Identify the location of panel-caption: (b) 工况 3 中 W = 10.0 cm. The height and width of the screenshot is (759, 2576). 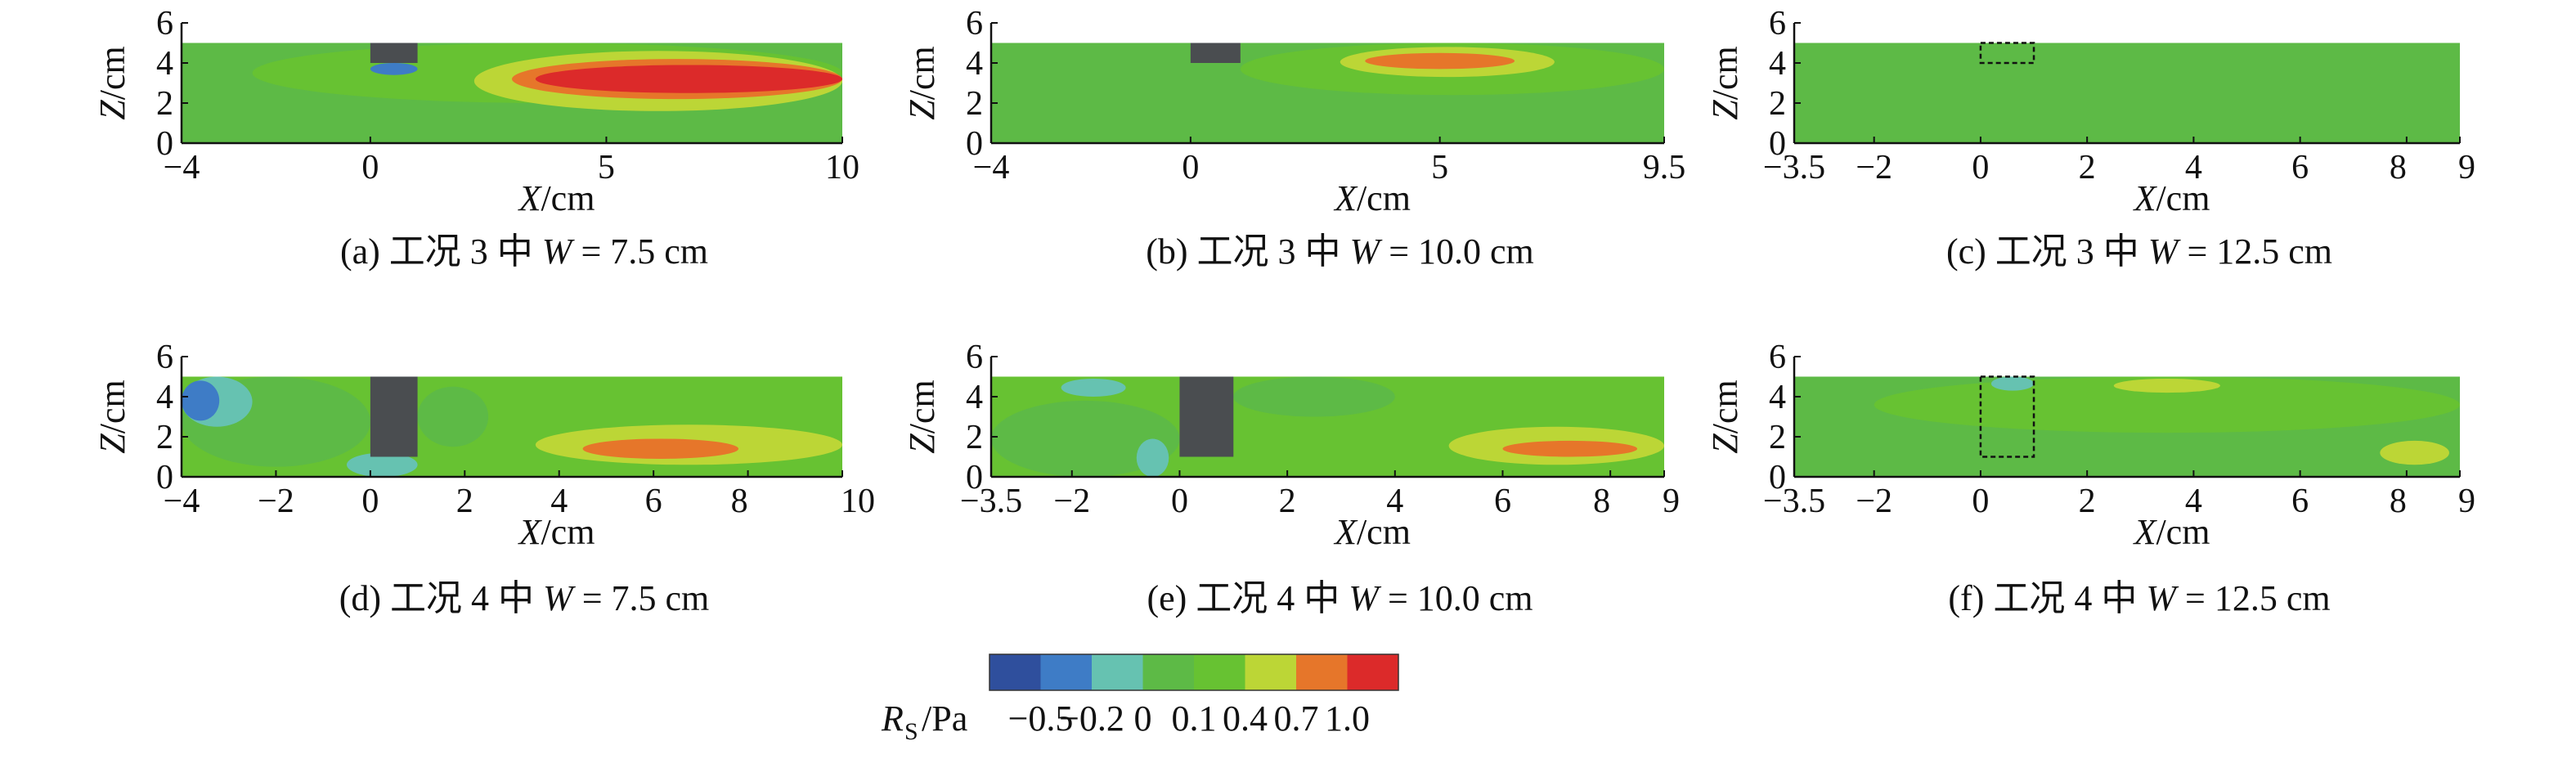
(1340, 251).